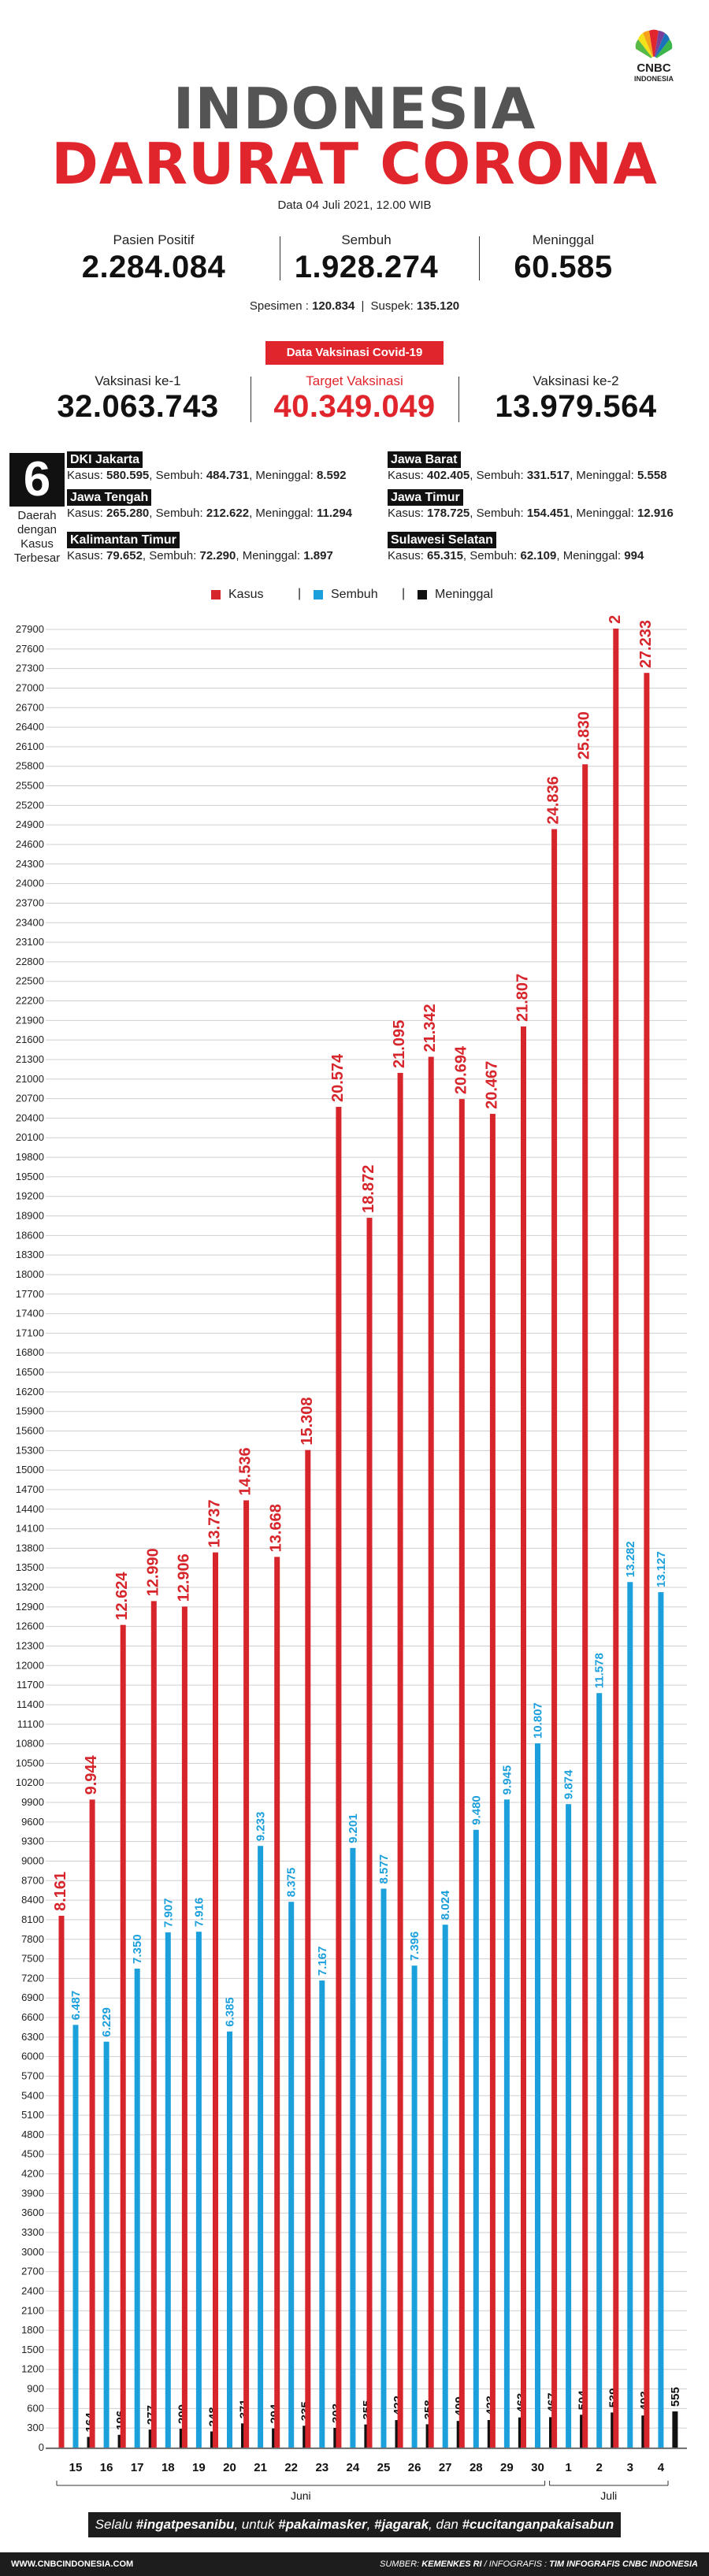 This screenshot has height=2576, width=709. What do you see at coordinates (32, 2369) in the screenshot?
I see `y-tick-label: 1200` at bounding box center [32, 2369].